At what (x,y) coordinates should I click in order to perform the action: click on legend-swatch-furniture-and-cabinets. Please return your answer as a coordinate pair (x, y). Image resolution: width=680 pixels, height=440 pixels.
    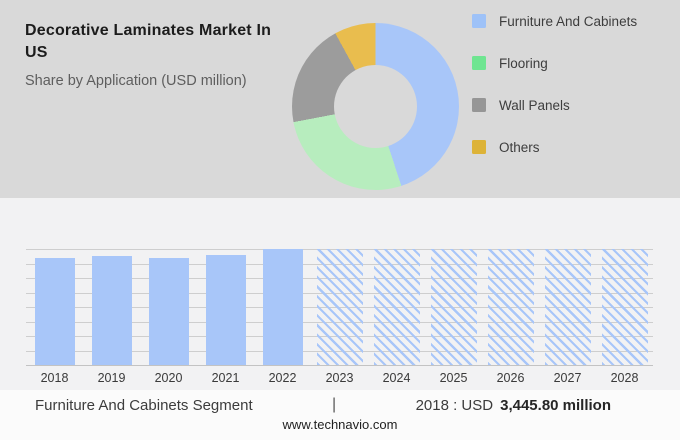
    Looking at the image, I should click on (479, 21).